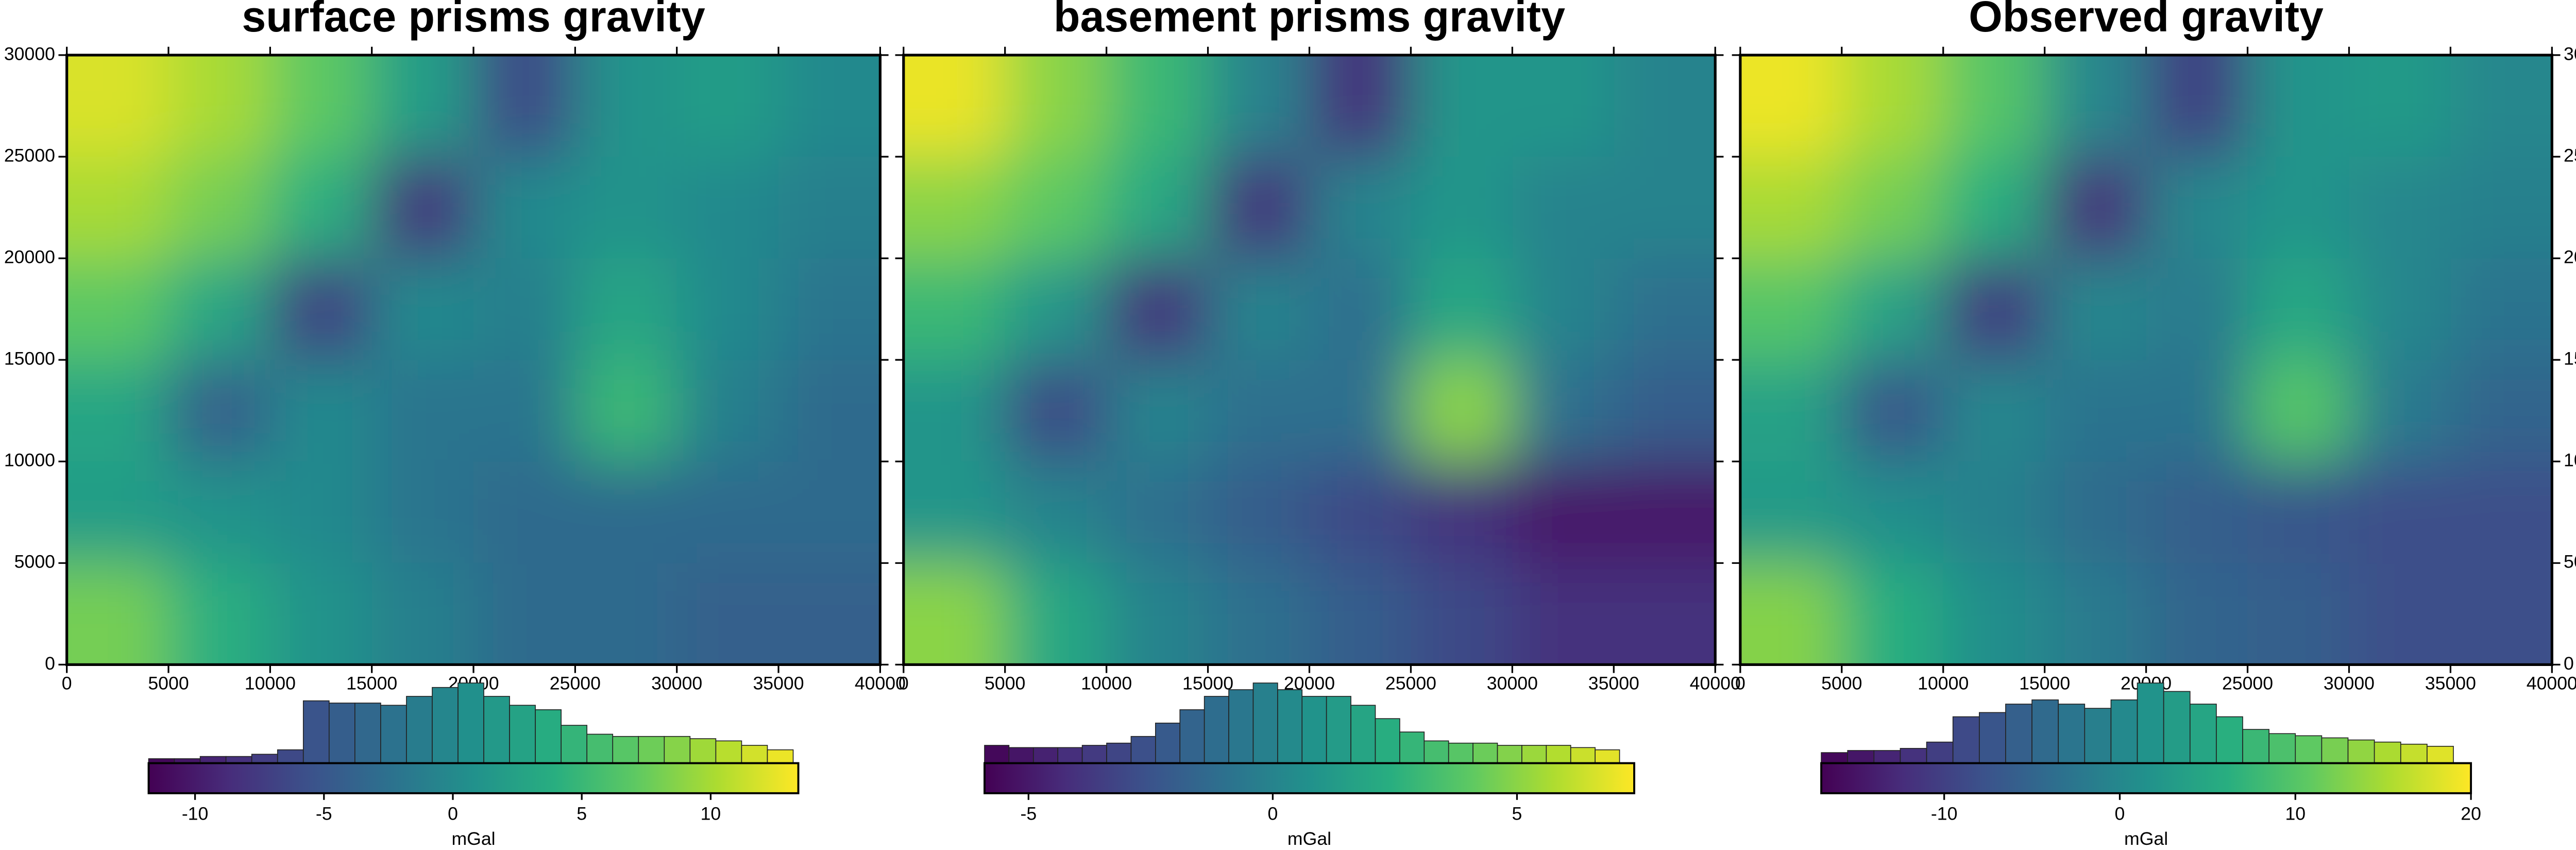 The image size is (2576, 850). I want to click on x-tick-label: 5000, so click(1005, 683).